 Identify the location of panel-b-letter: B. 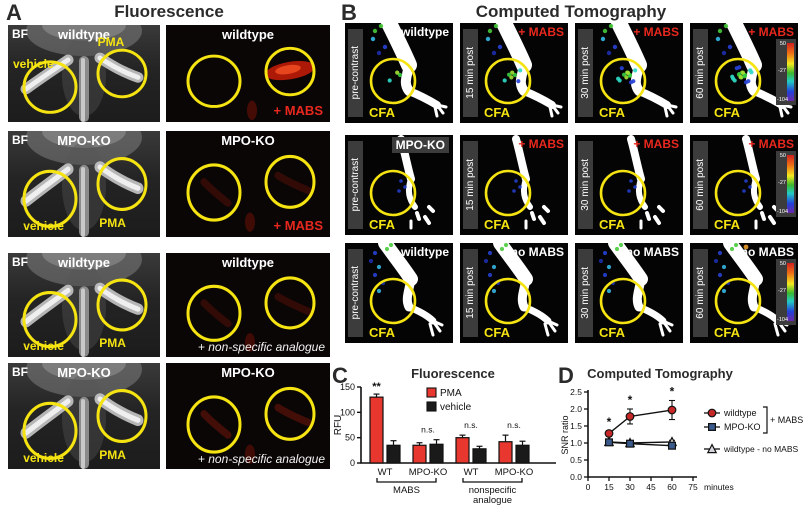
(349, 12).